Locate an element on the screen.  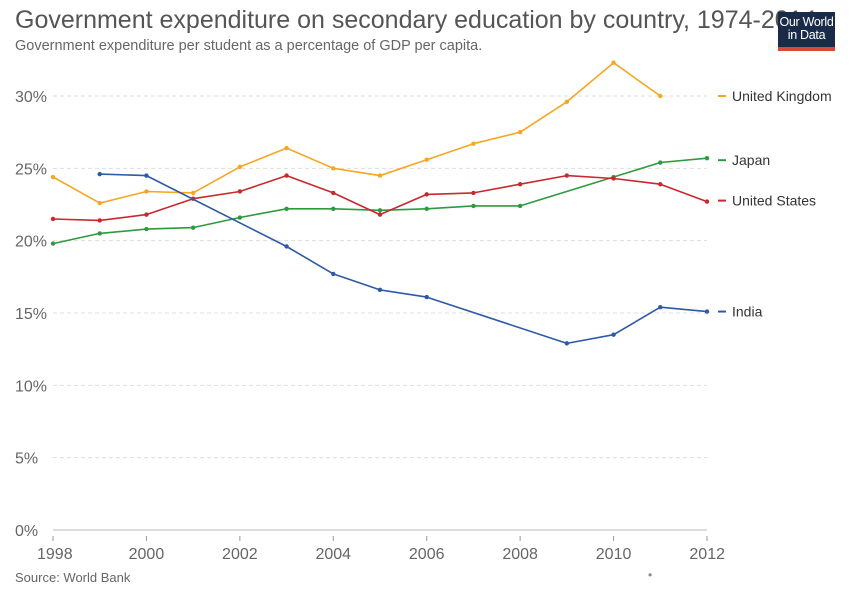
legend-item-united-states: United States is located at coordinates (767, 201).